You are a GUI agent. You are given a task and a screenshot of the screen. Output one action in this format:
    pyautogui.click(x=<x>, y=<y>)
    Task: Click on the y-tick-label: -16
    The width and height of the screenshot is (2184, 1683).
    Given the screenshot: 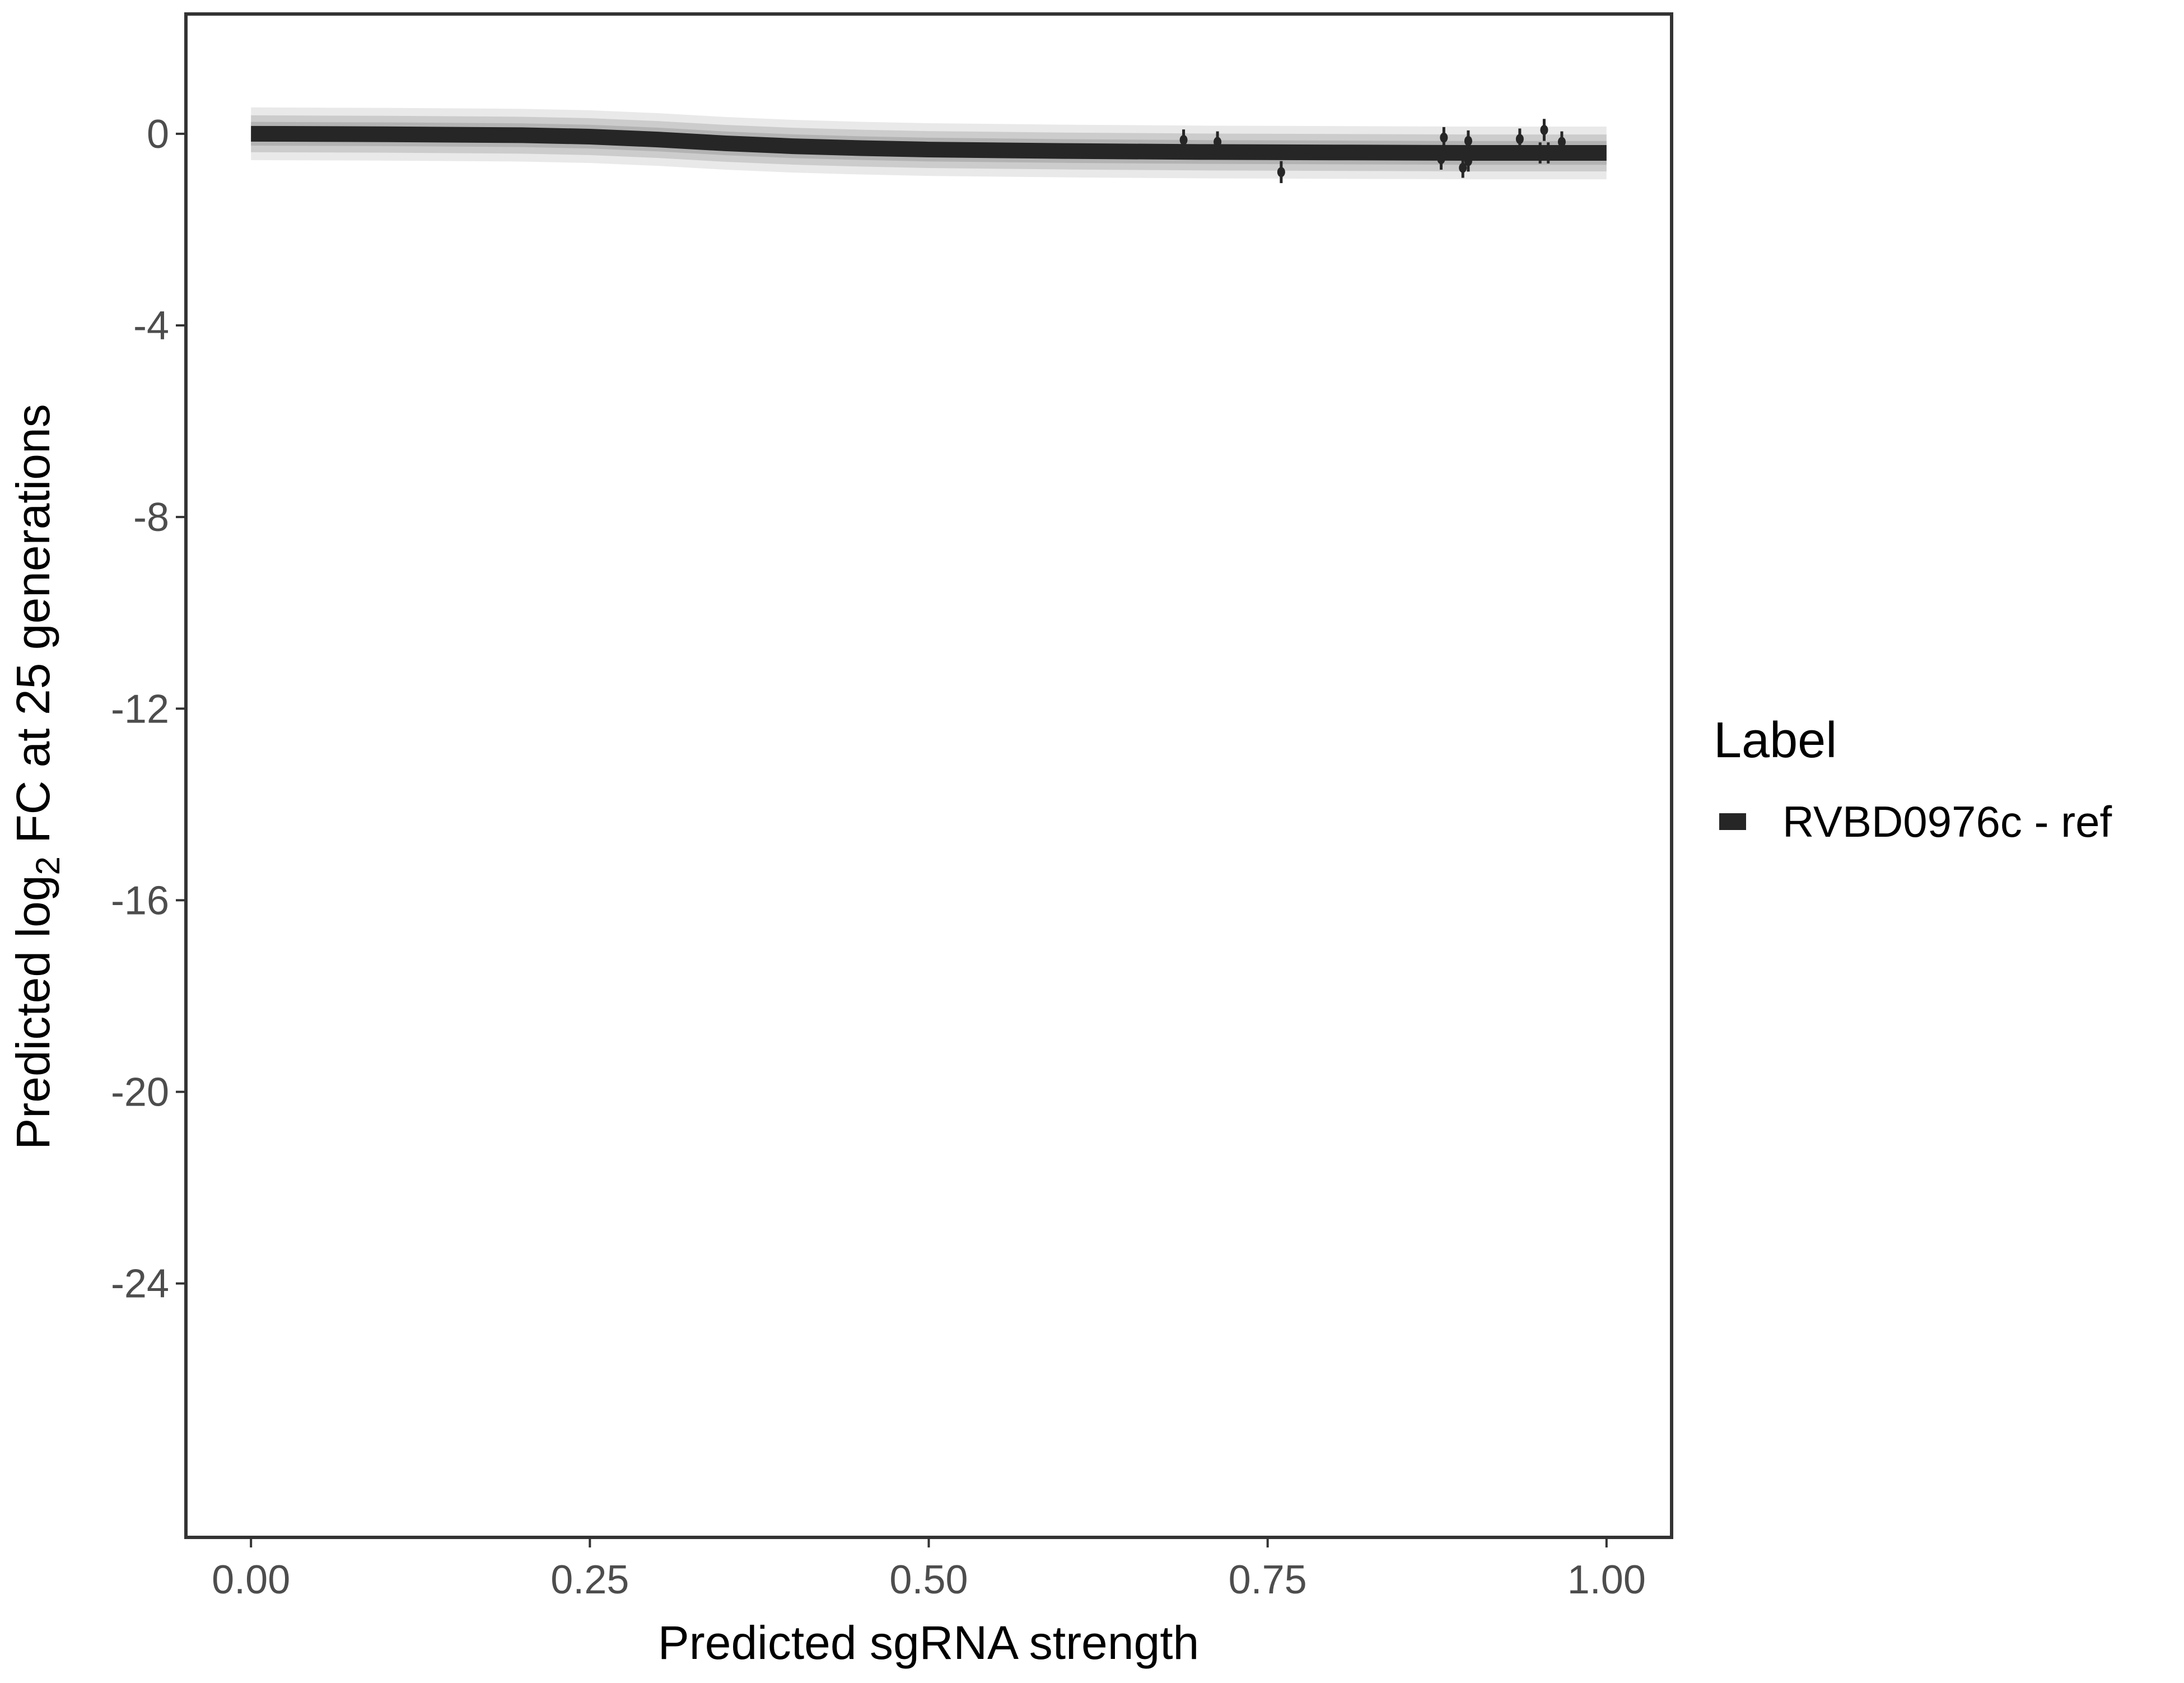 What is the action you would take?
    pyautogui.click(x=140, y=900)
    